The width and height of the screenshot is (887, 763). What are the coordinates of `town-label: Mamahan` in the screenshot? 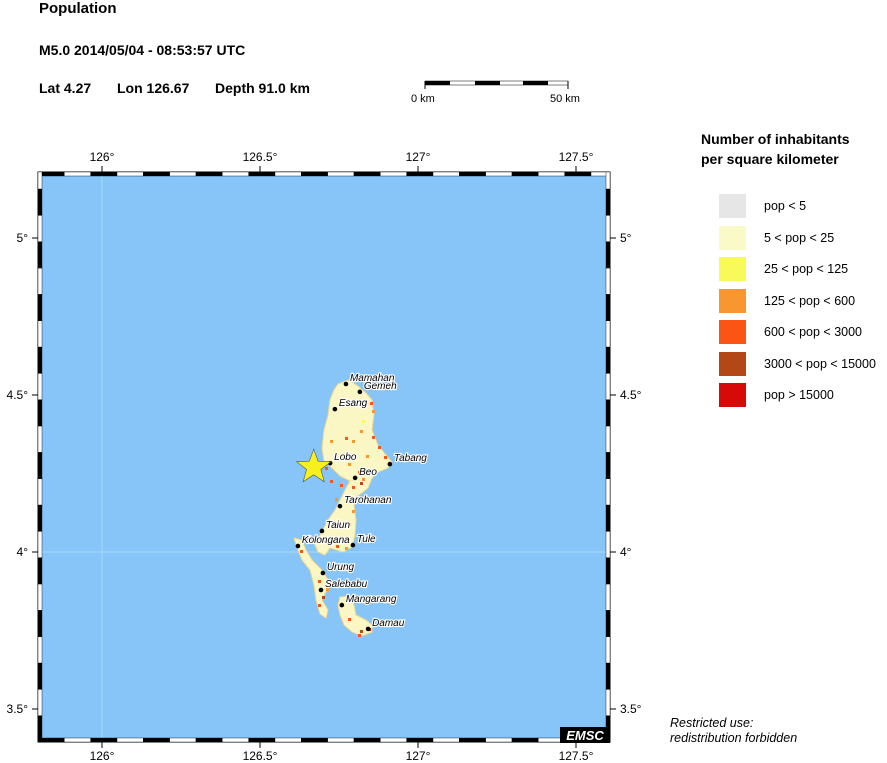 It's located at (372, 378).